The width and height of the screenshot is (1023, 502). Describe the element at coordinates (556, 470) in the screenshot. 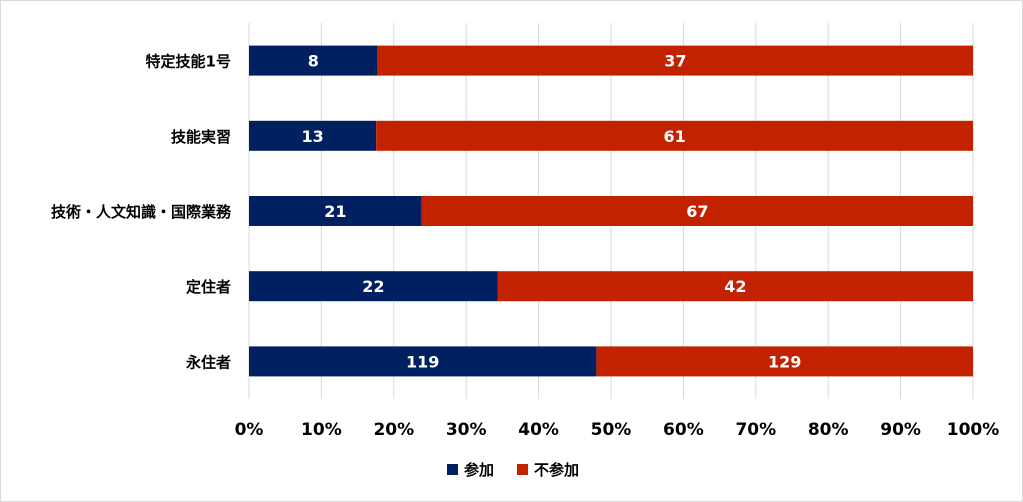

I see `legend-label: 不参加` at that location.